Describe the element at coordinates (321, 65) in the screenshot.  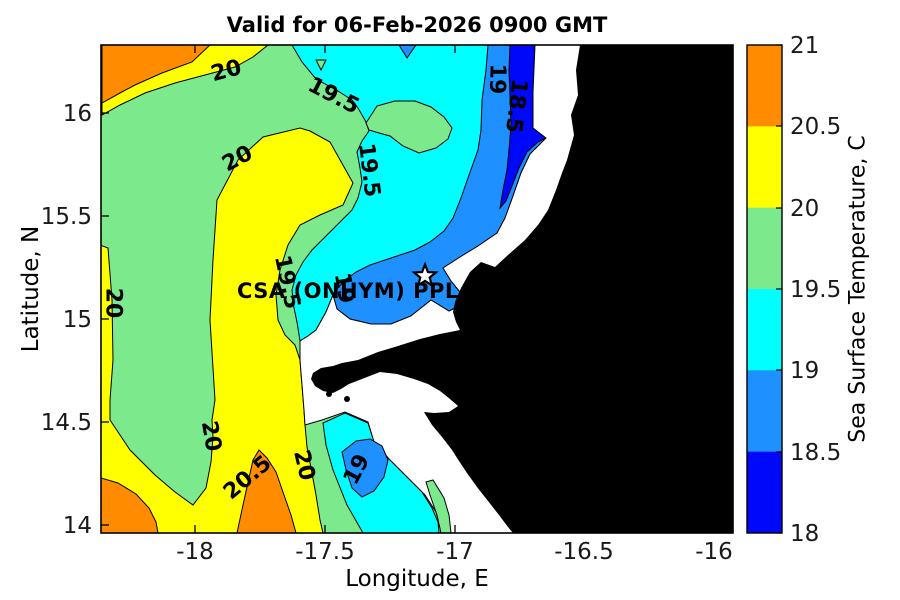
I see `sst-green-notch` at that location.